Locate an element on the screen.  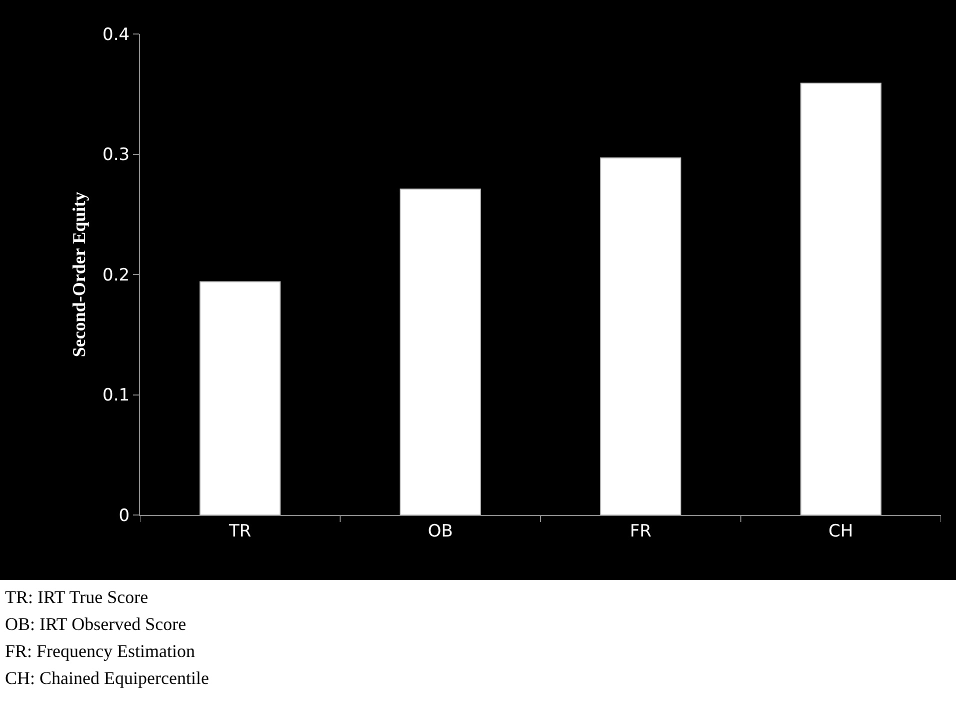
x-tick-label: OB is located at coordinates (440, 531).